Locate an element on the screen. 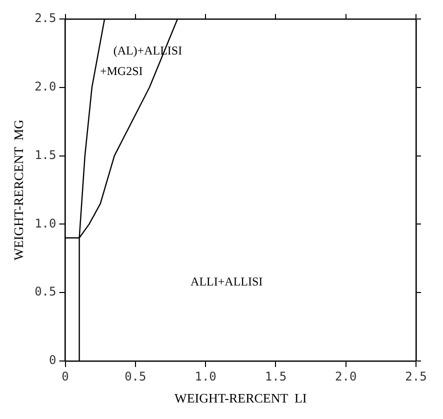 The width and height of the screenshot is (443, 419). x-tick-label: 0.5 is located at coordinates (135, 376).